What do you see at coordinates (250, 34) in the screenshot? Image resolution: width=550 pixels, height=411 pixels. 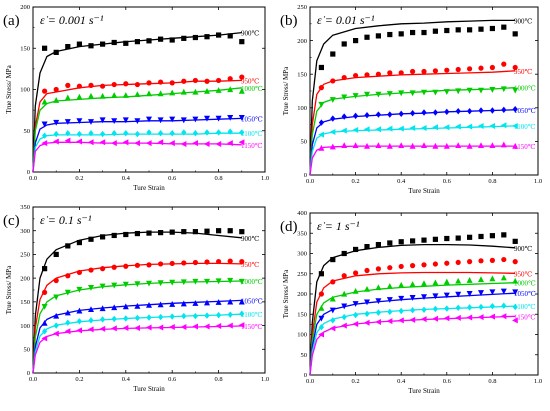 I see `series-label: 900℃` at bounding box center [250, 34].